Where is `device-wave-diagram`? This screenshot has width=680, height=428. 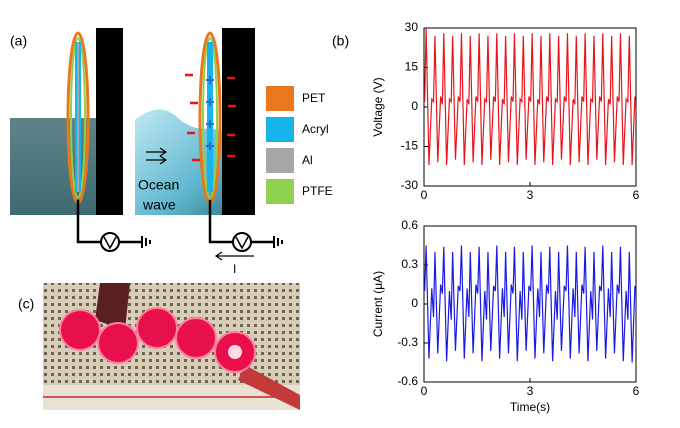
device-wave-diagram is located at coordinates (209, 144).